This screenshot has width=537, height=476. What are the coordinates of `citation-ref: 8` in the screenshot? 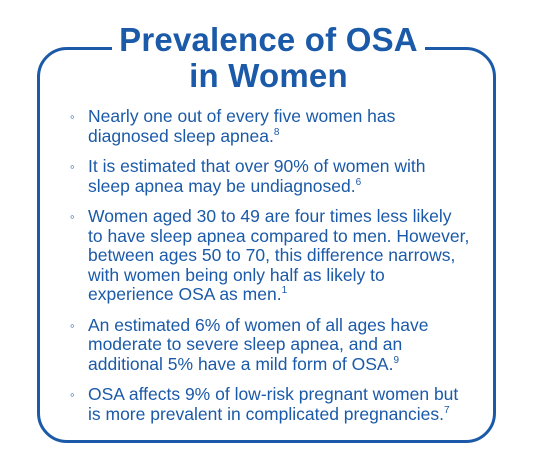 It's located at (276, 132).